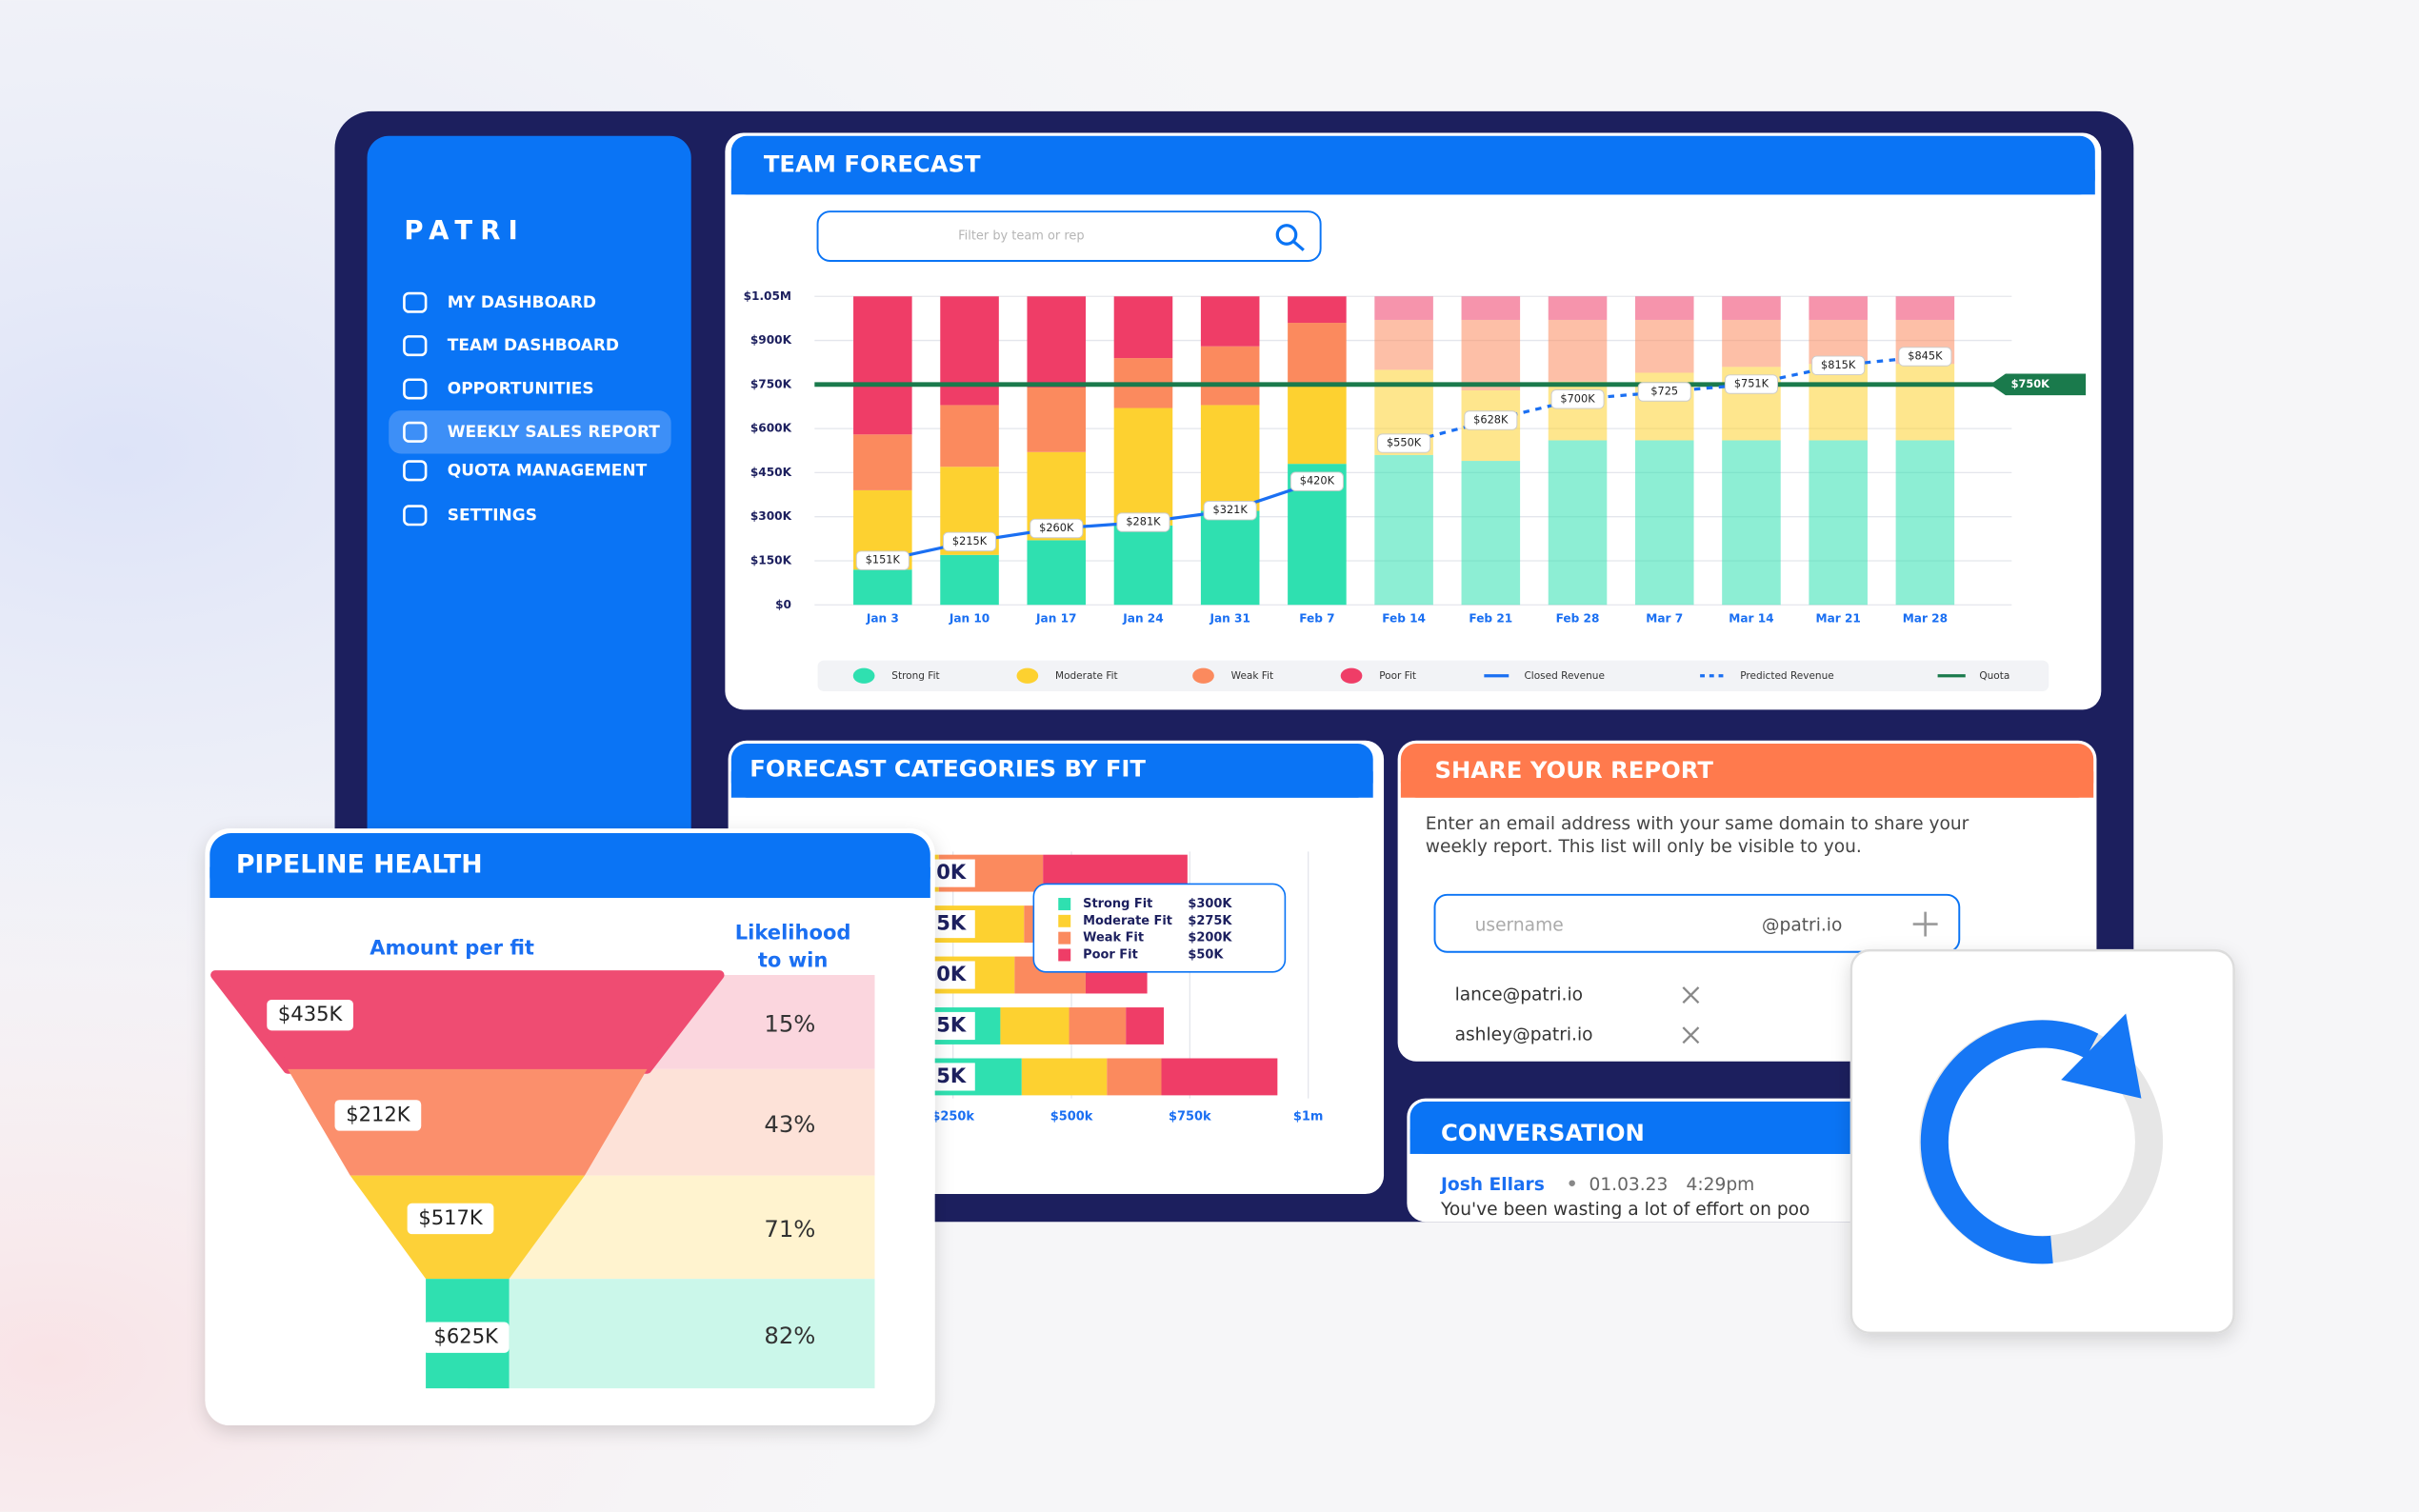 The image size is (2419, 1512). What do you see at coordinates (1127, 921) in the screenshot?
I see `tooltip-name: Moderate Fit` at bounding box center [1127, 921].